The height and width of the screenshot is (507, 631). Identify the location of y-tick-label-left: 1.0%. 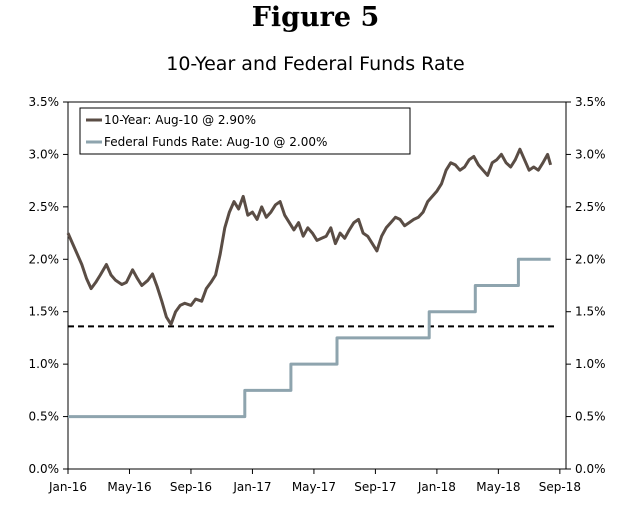
(44, 364).